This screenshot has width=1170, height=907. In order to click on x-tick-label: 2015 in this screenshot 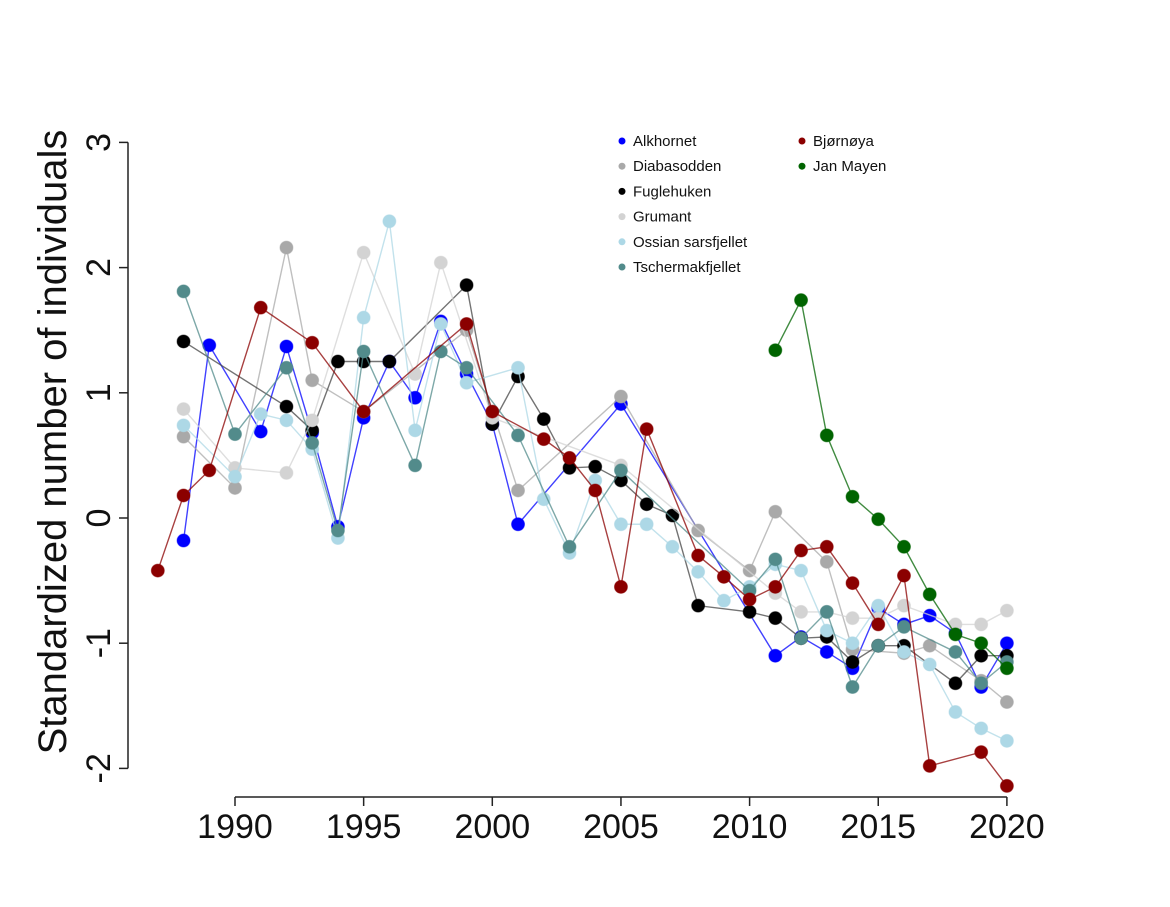, I will do `click(878, 827)`.